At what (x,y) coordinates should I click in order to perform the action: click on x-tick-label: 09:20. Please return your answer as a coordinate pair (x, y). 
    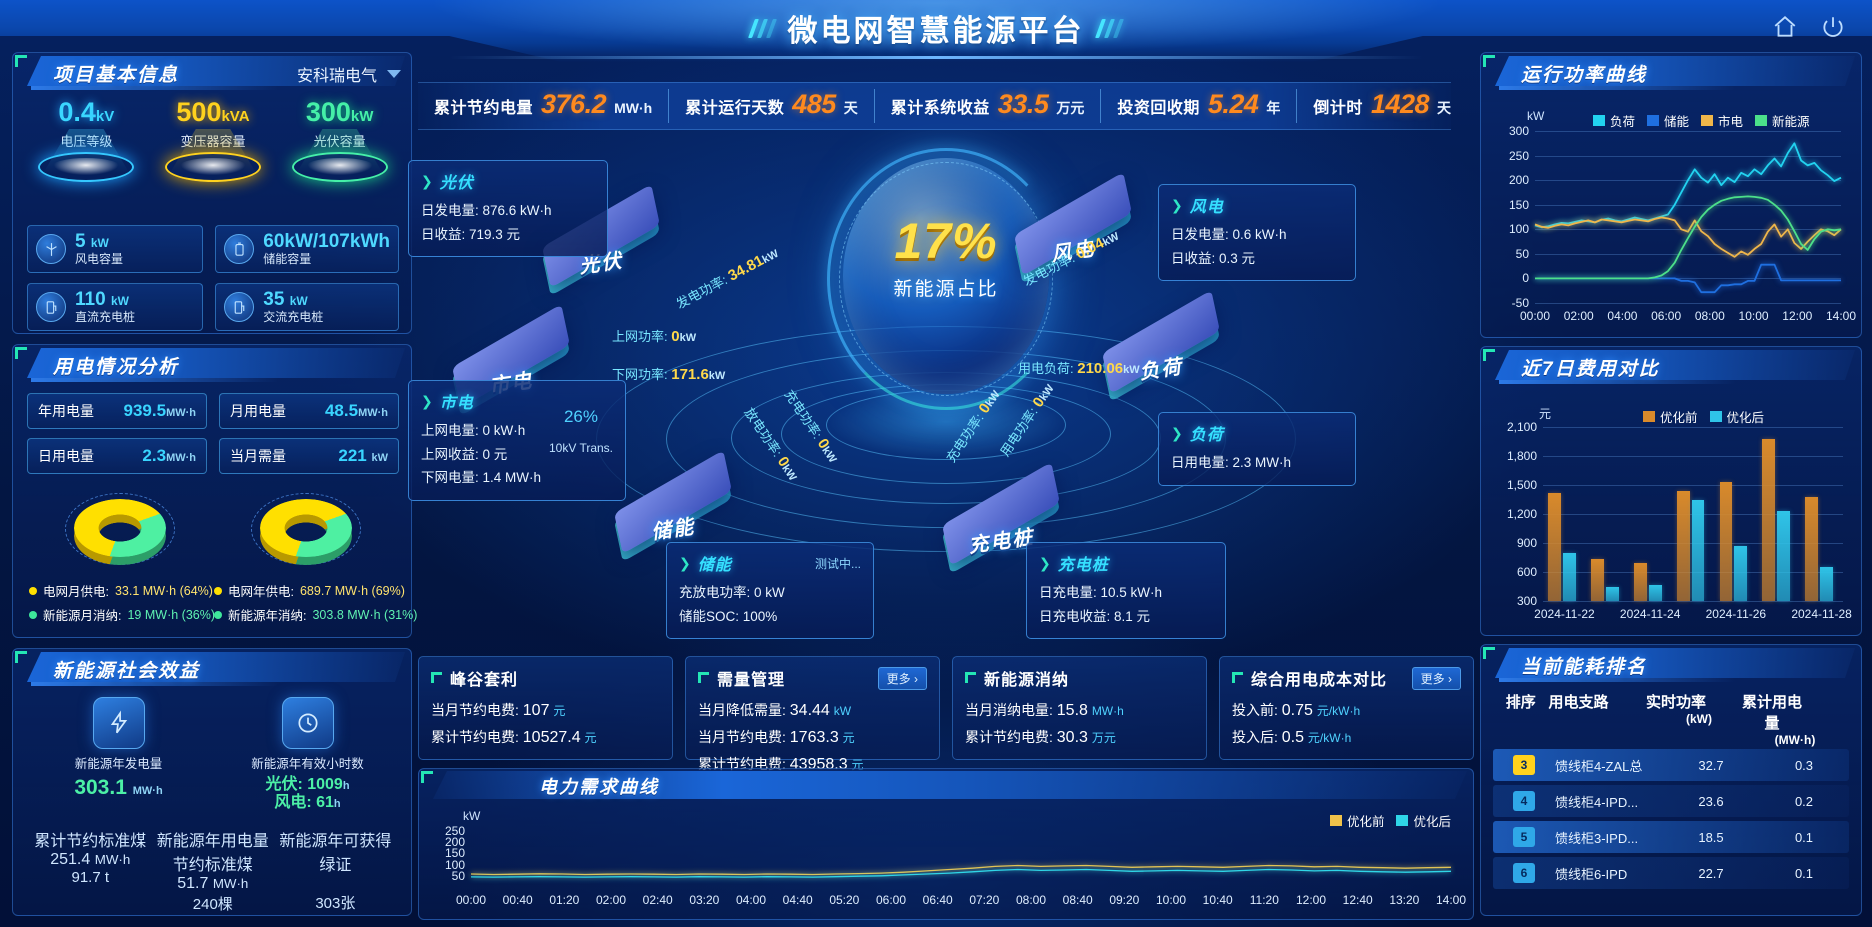
    Looking at the image, I should click on (1124, 900).